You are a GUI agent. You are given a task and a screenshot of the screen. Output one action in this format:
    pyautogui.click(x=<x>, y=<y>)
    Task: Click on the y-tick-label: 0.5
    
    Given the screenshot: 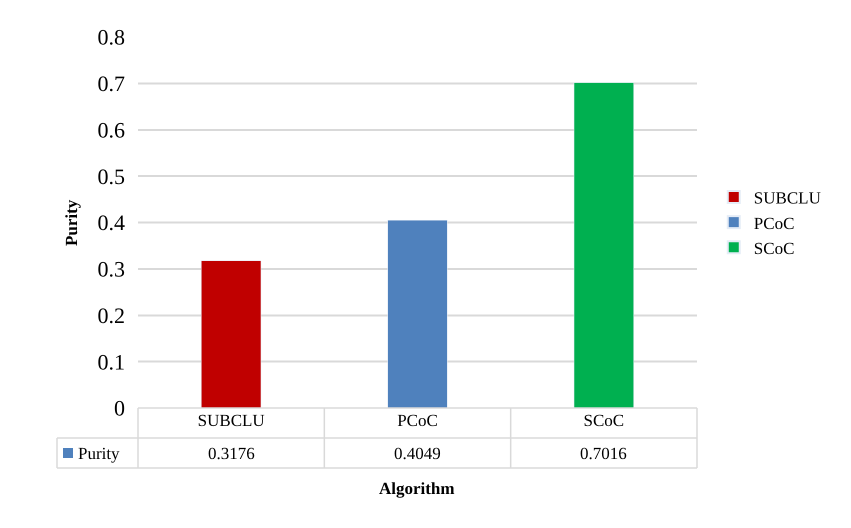 What is the action you would take?
    pyautogui.click(x=111, y=176)
    